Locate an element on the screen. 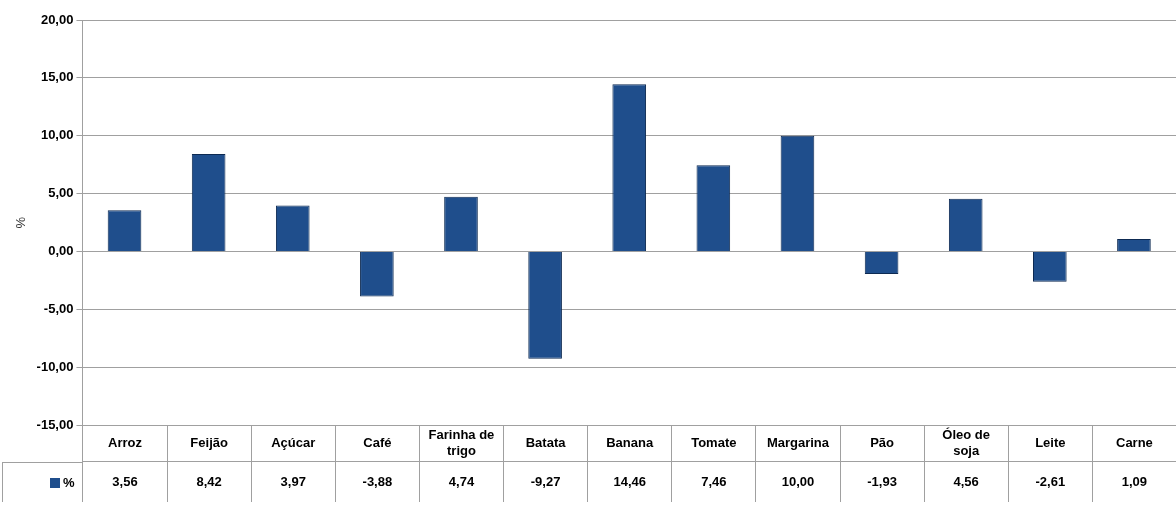 Image resolution: width=1176 pixels, height=514 pixels. data-label: 4,56 is located at coordinates (965, 482).